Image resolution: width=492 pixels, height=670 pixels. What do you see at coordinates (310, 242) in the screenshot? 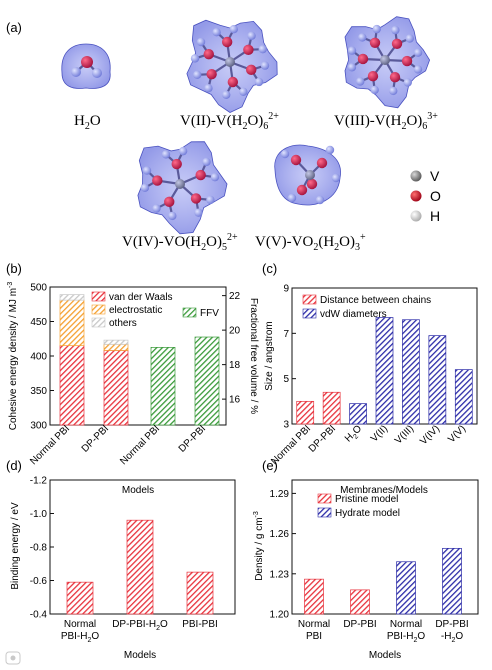
I see `label-v5: V(V)-VO2(H2O)3+` at bounding box center [310, 242].